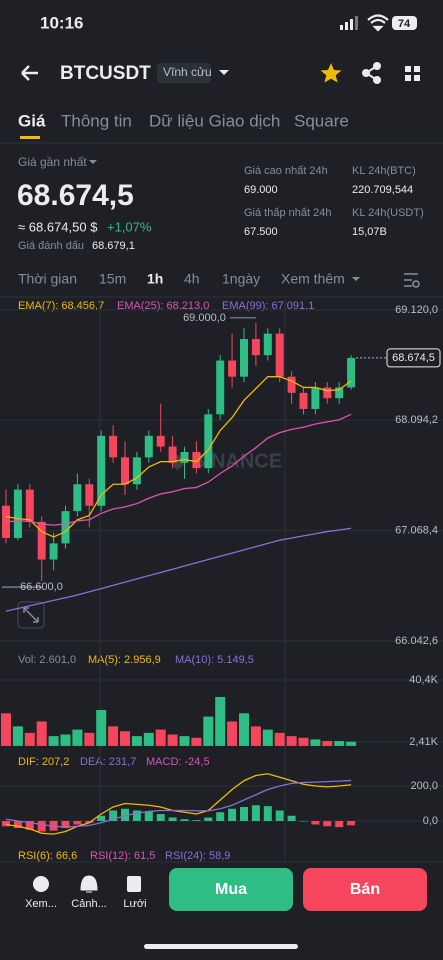 This screenshot has width=443, height=960. I want to click on ema-line, so click(178, 469).